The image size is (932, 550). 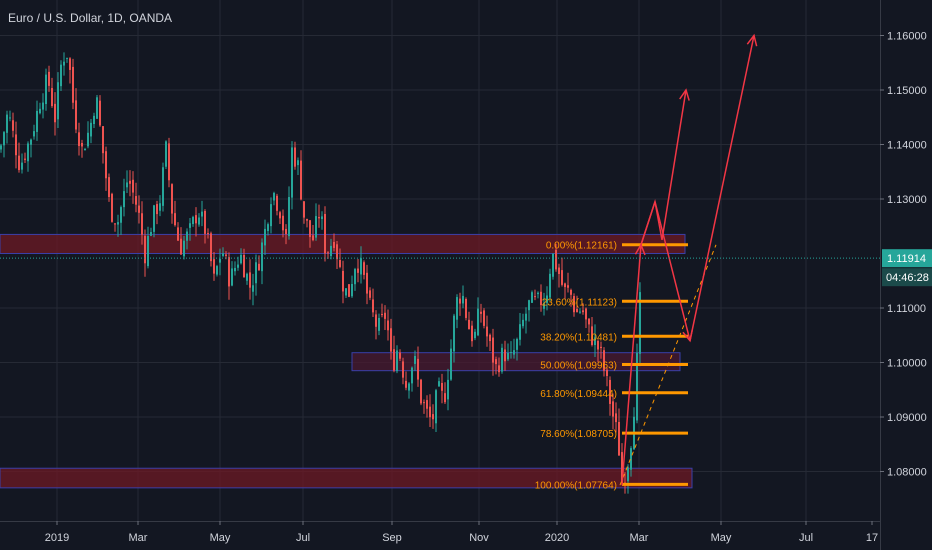 I want to click on y-tick-label: 1.14000, so click(x=907, y=146).